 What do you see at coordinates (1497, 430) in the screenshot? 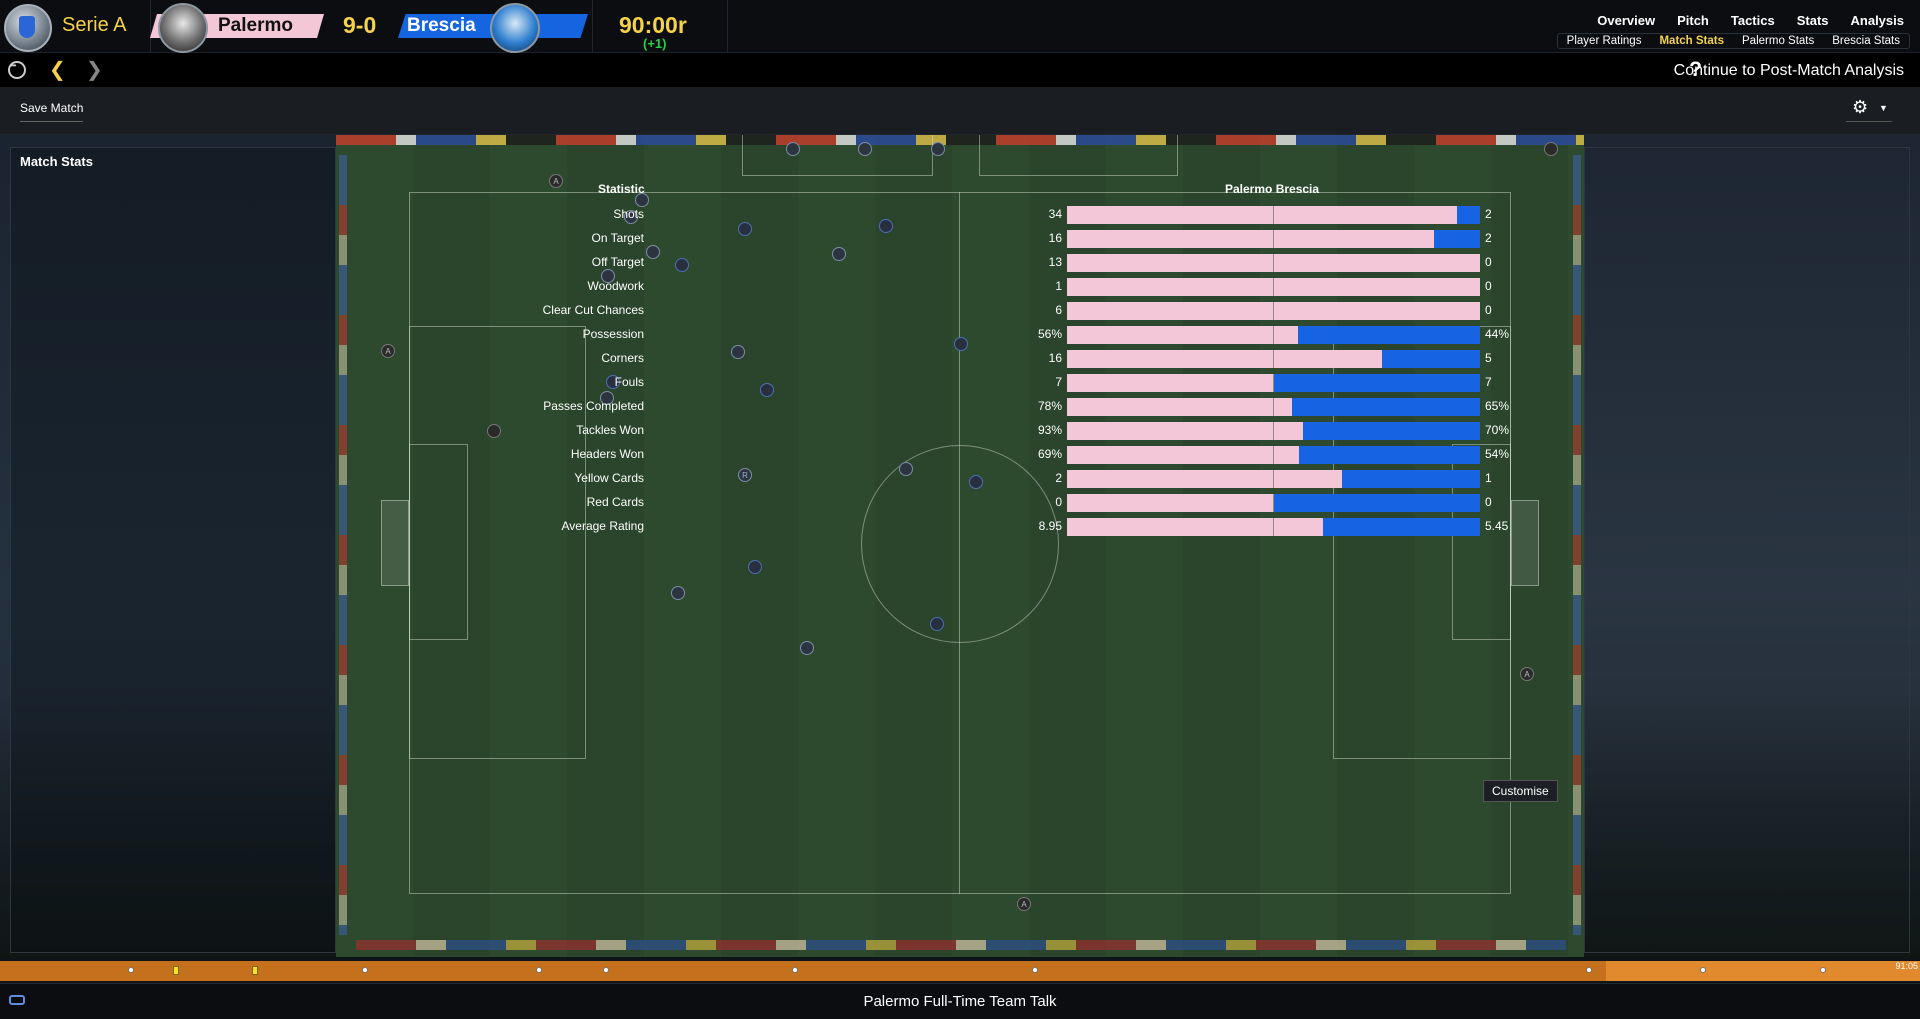
I see `away-value: 70%` at bounding box center [1497, 430].